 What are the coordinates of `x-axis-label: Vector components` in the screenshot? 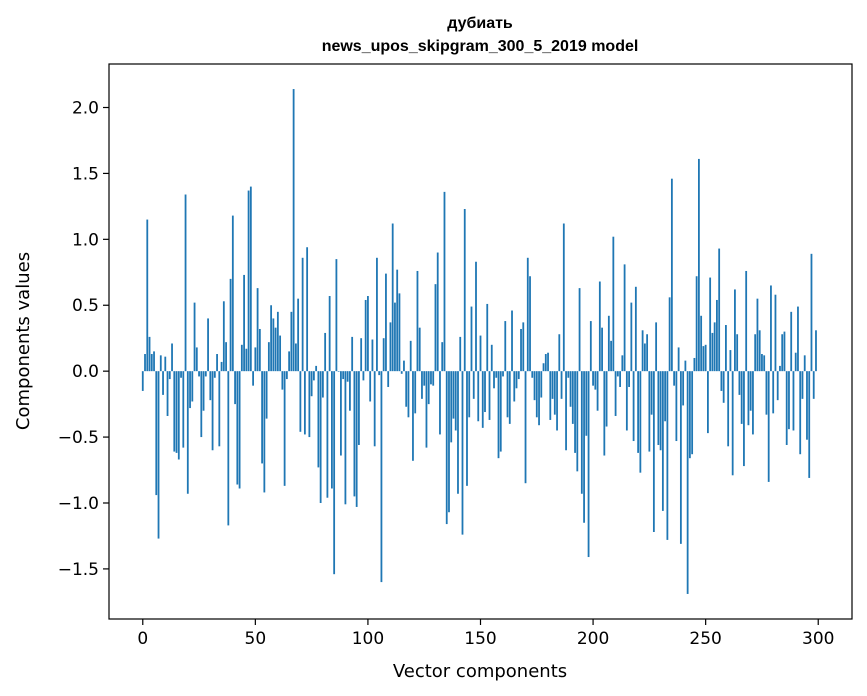 It's located at (480, 671).